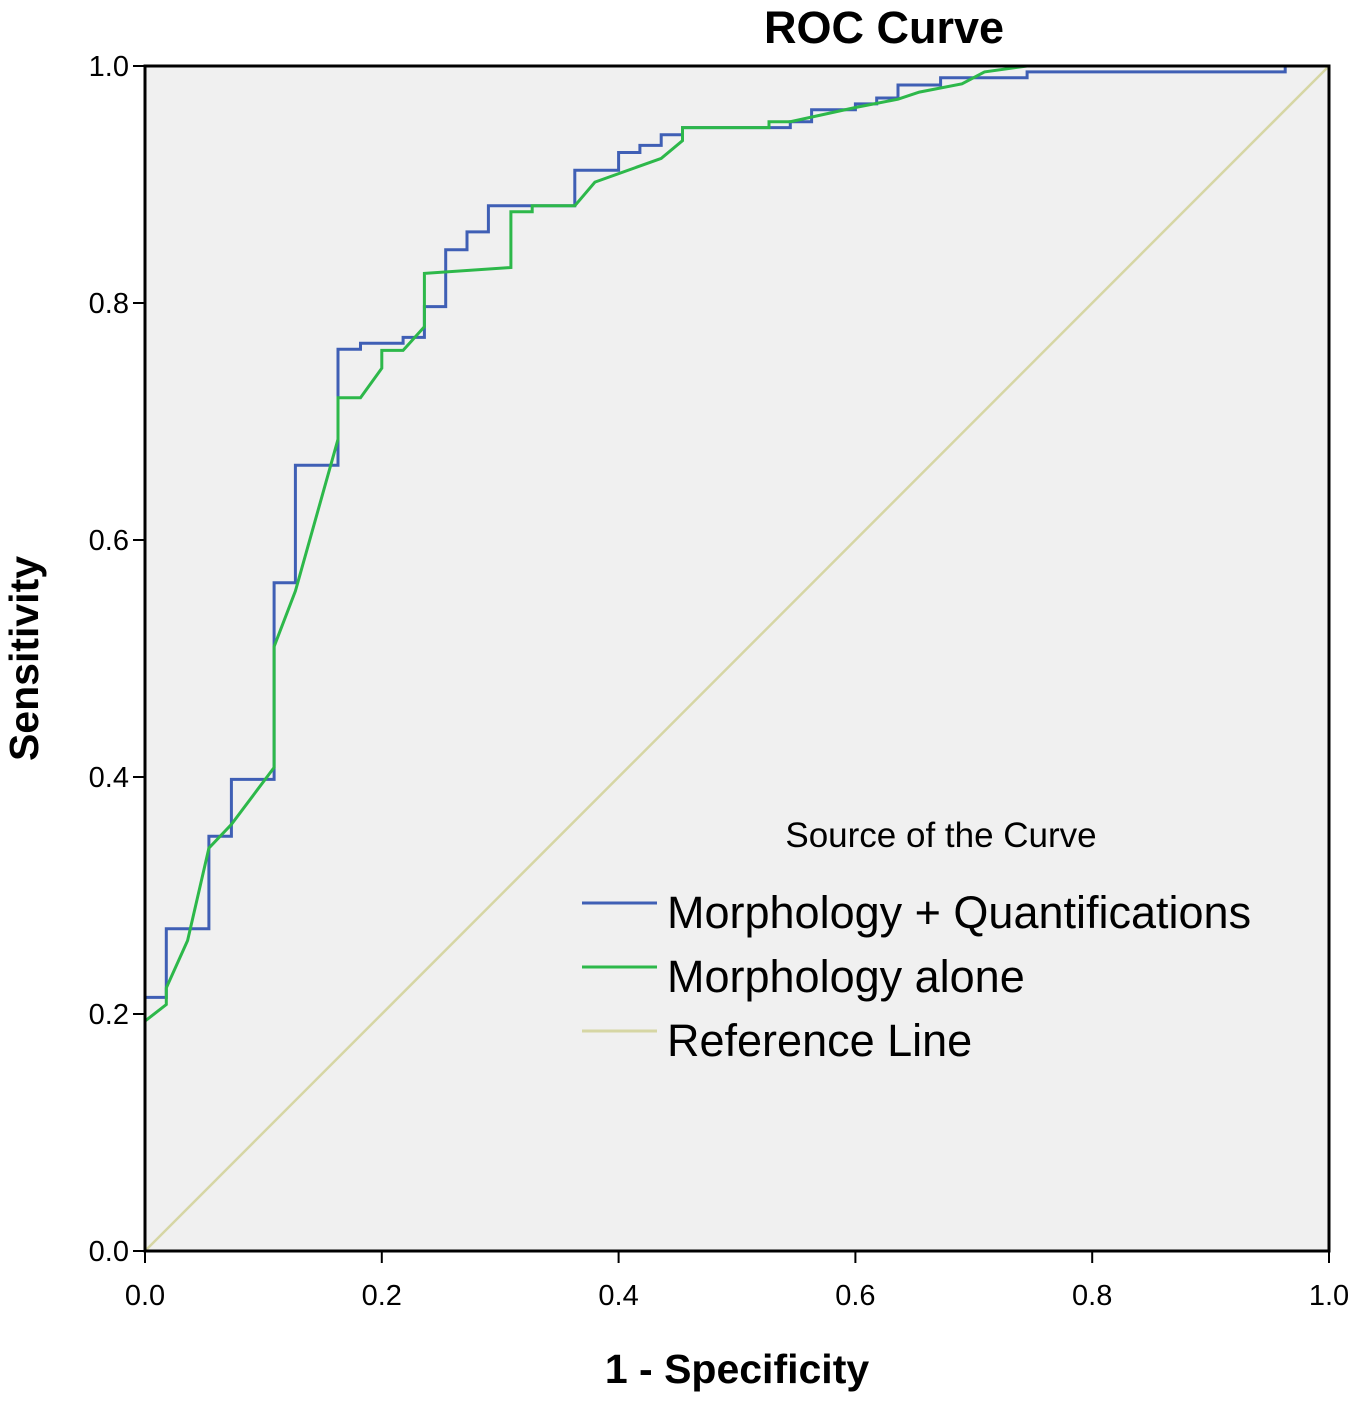 This screenshot has width=1357, height=1402. I want to click on chart-title: ROC Curve, so click(884, 27).